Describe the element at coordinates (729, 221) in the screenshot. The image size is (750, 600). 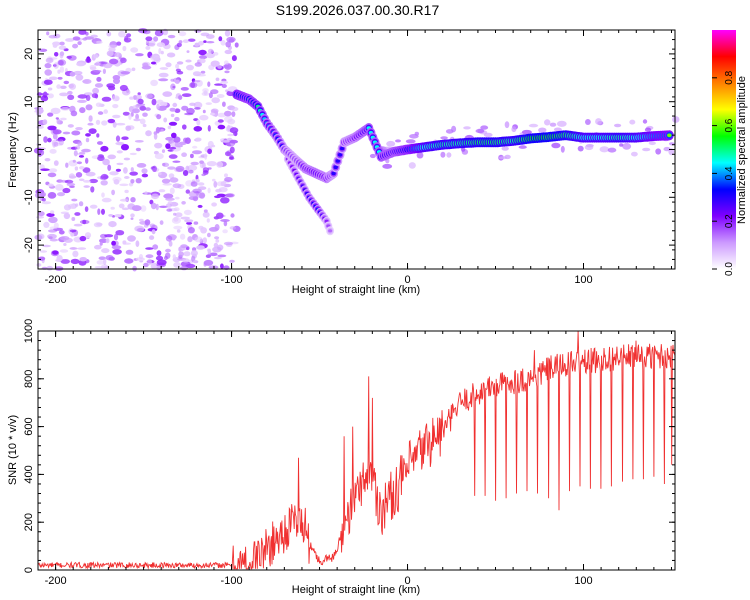
I see `colorbar-tick-label: 0.2` at that location.